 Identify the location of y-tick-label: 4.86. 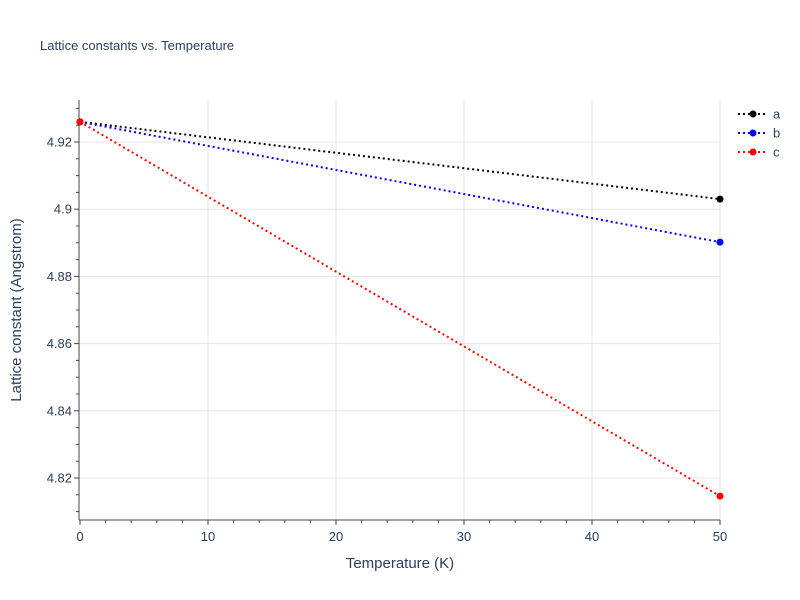
(59, 343).